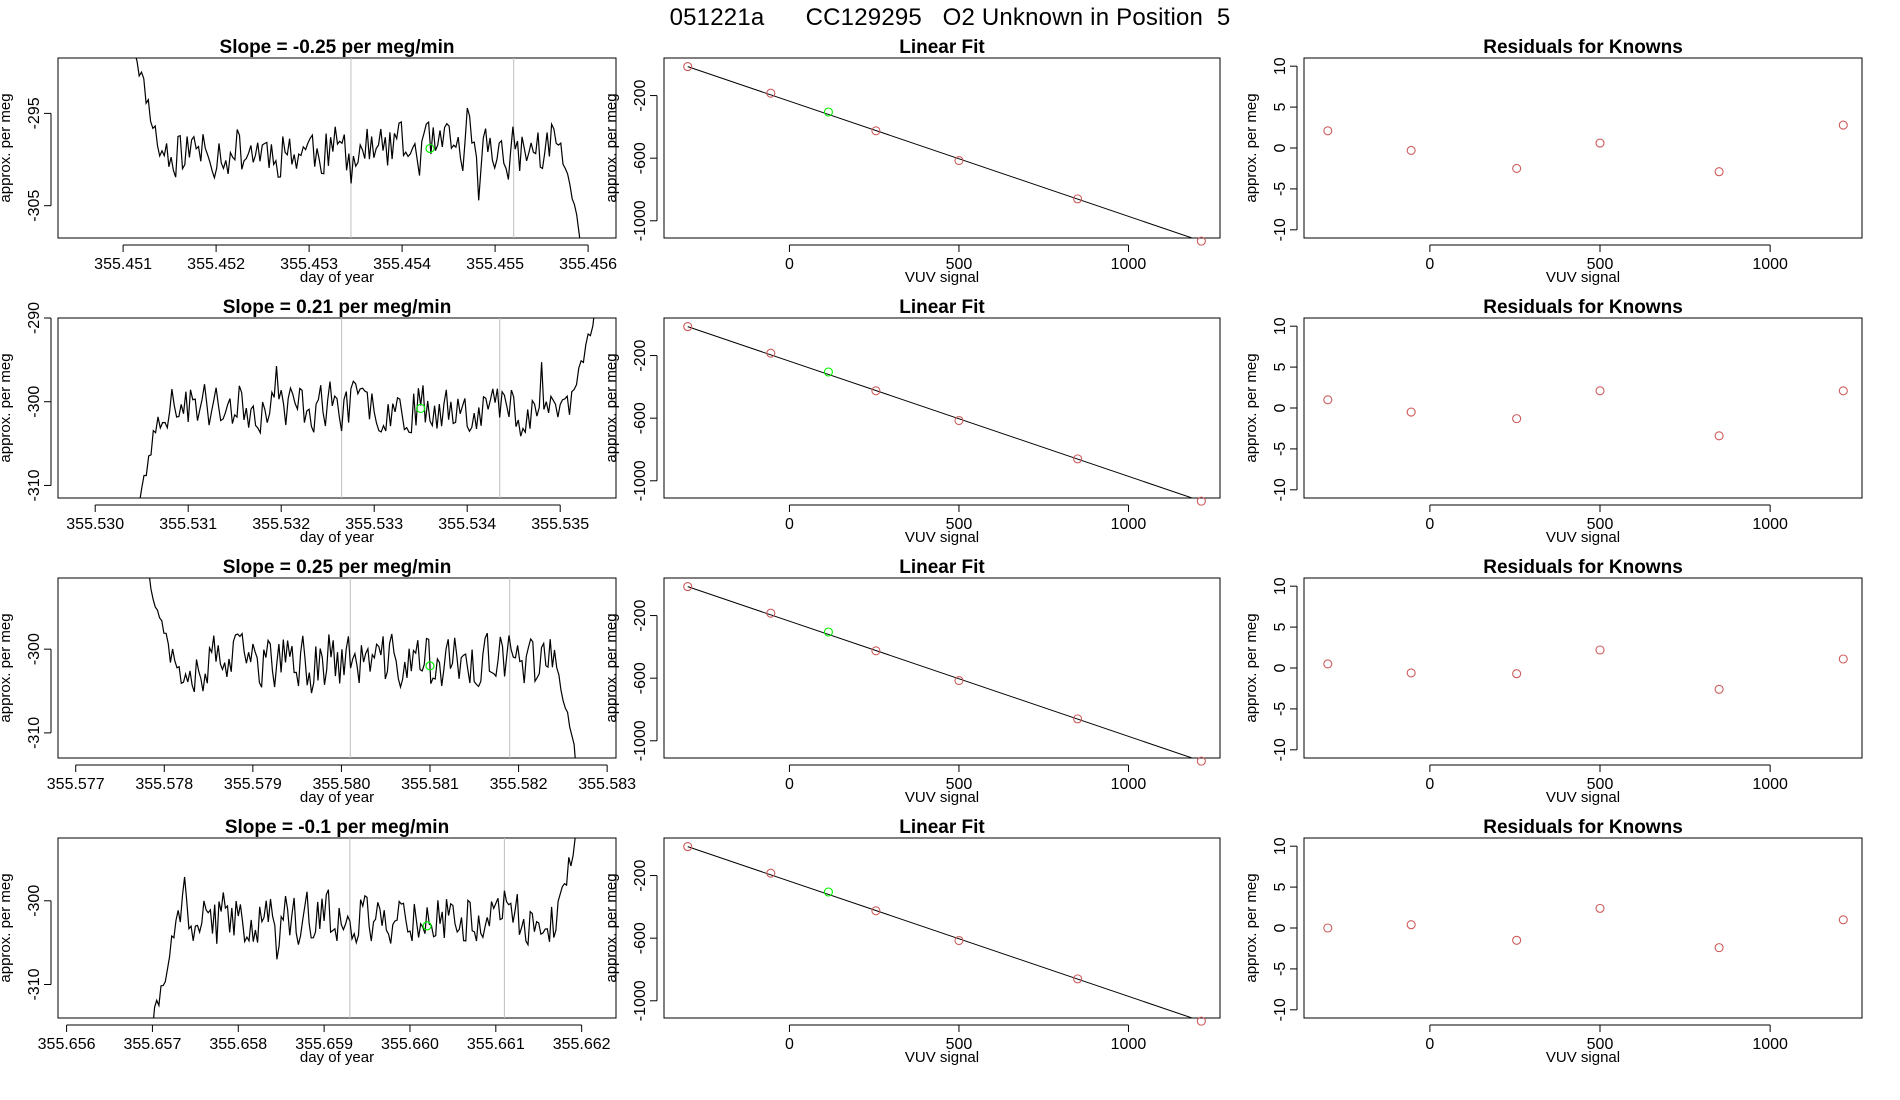 This screenshot has width=1900, height=1100. What do you see at coordinates (364, 928) in the screenshot?
I see `series-line` at bounding box center [364, 928].